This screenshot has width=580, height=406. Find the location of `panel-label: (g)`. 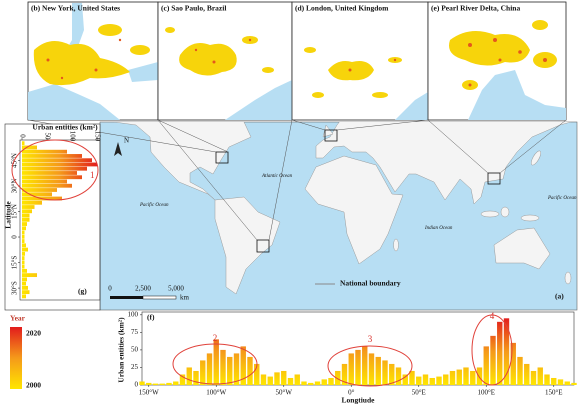

panel-label: (g) is located at coordinates (82, 291).